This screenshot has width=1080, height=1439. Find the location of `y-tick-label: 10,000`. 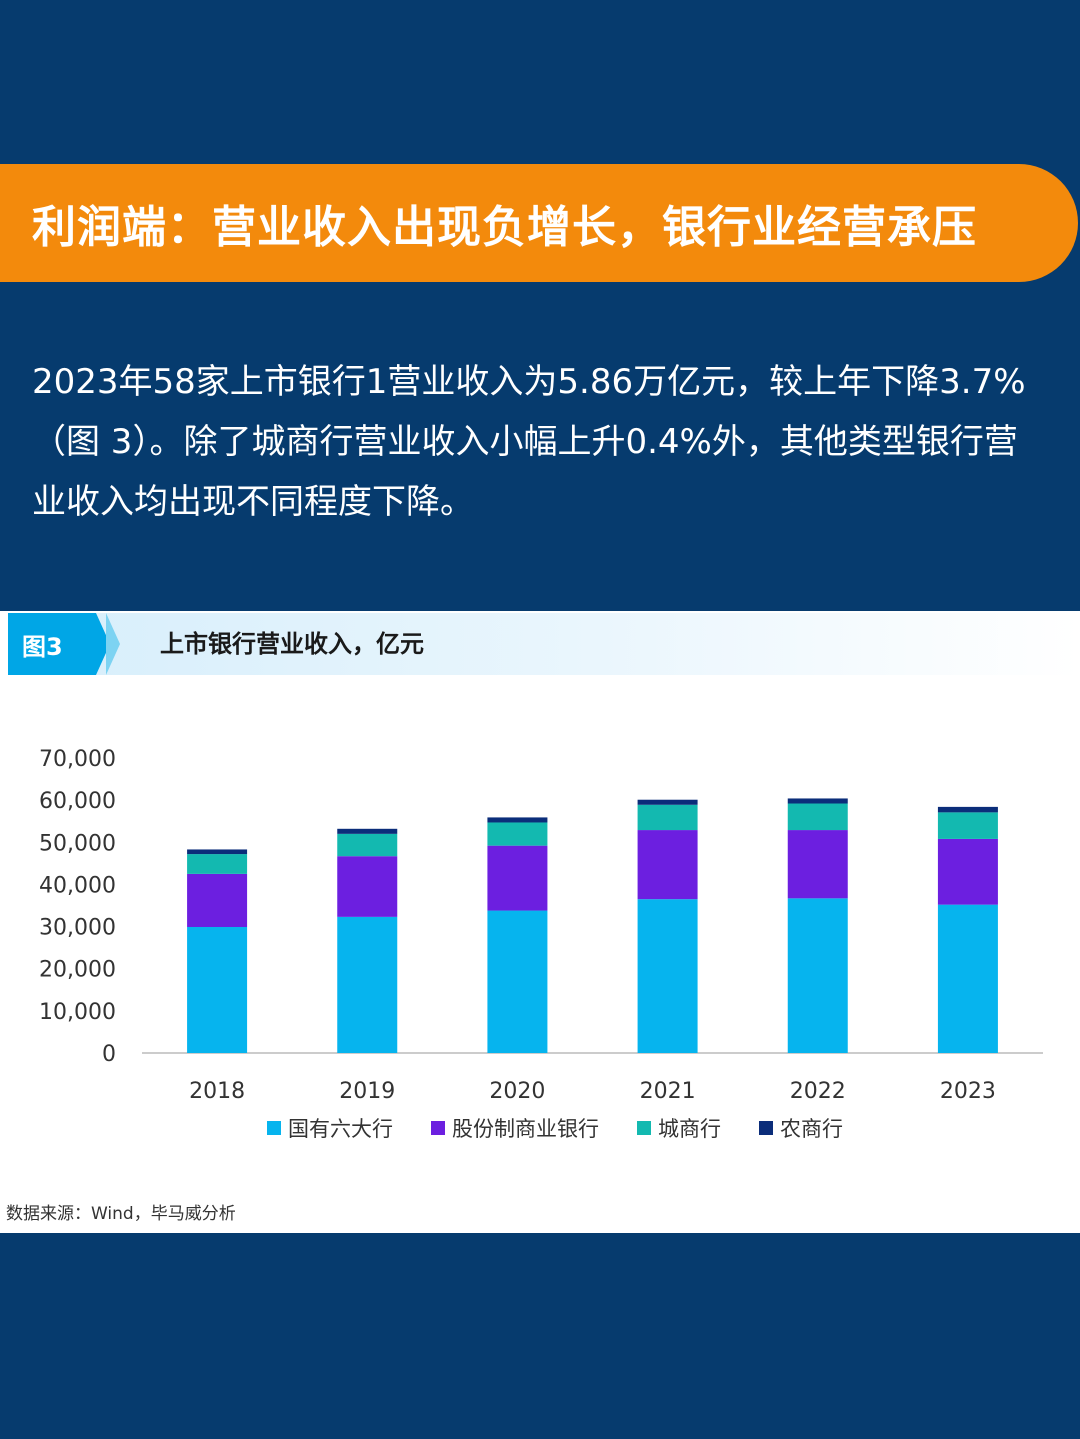

y-tick-label: 10,000 is located at coordinates (77, 1012).